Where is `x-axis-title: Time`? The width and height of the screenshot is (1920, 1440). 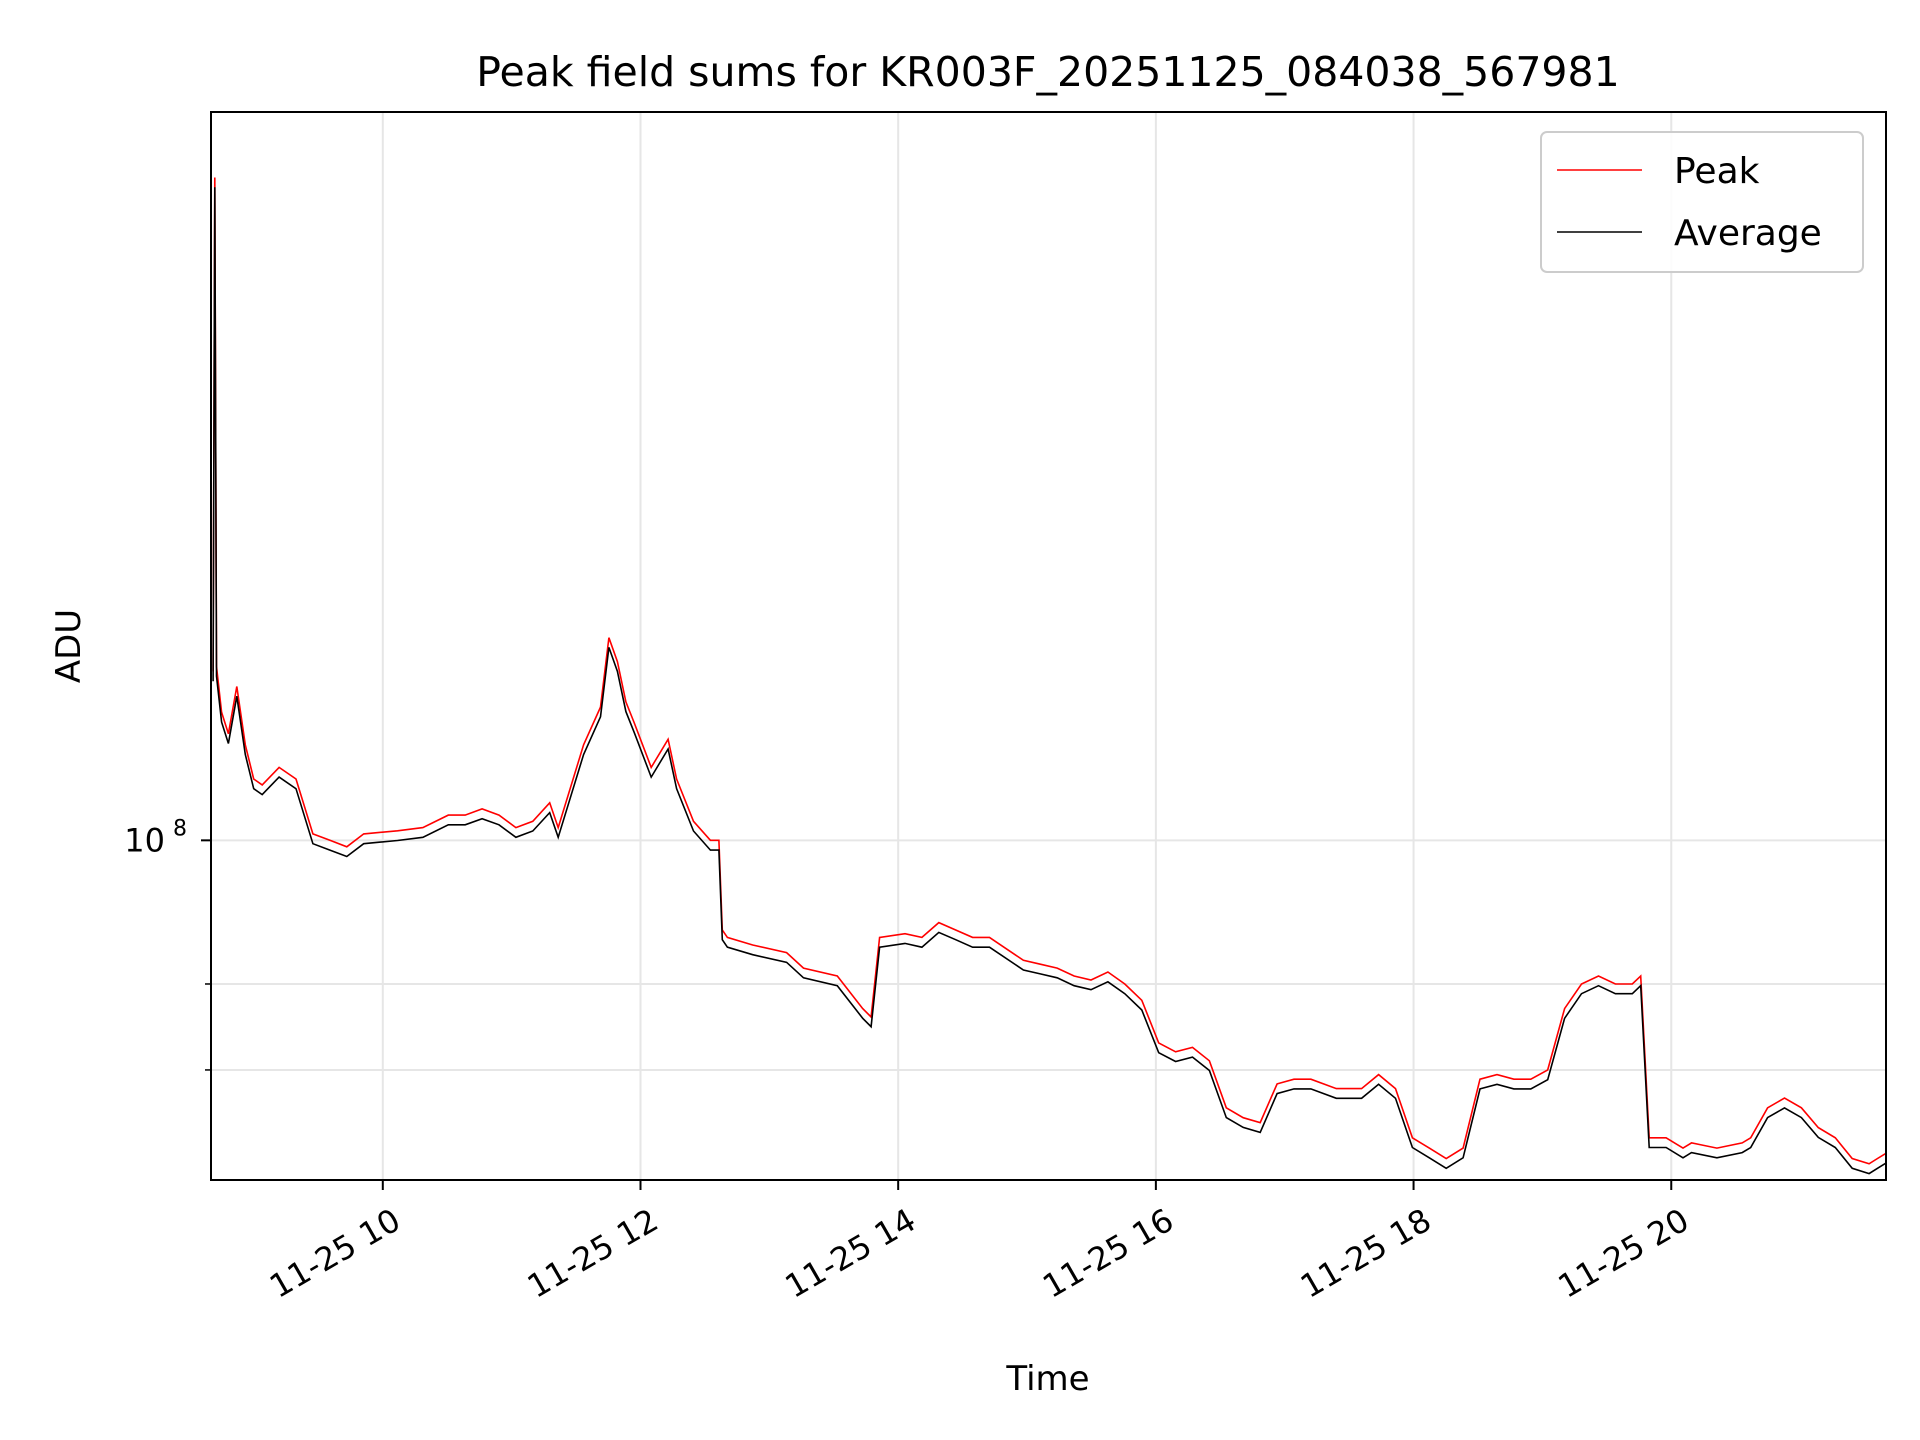 x-axis-title: Time is located at coordinates (1047, 1379).